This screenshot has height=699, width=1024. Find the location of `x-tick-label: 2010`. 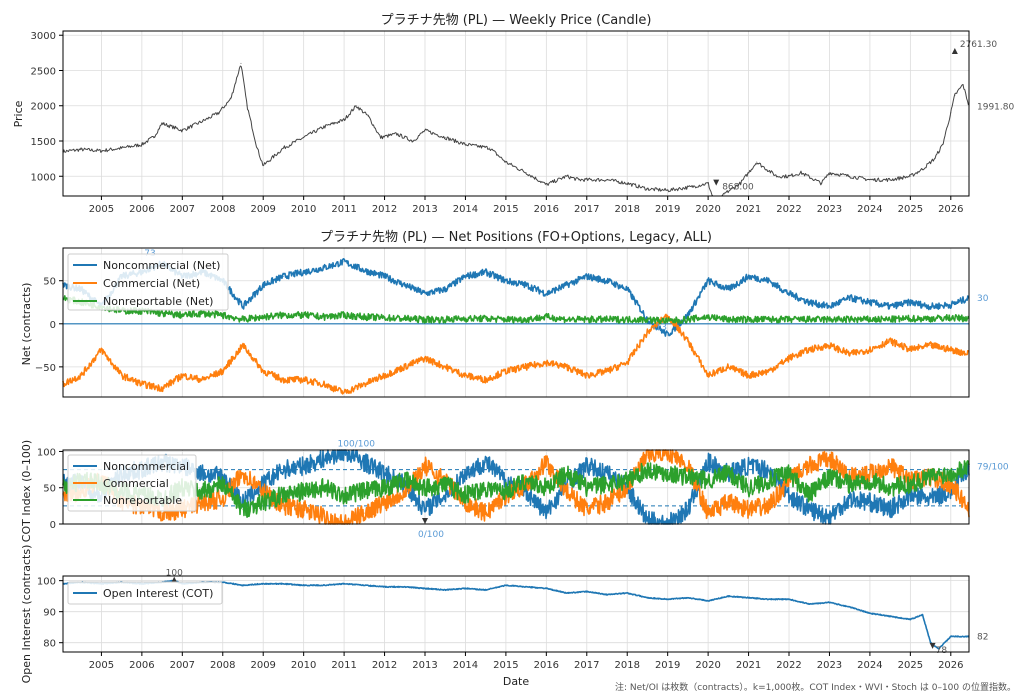

x-tick-label: 2010 is located at coordinates (303, 209).